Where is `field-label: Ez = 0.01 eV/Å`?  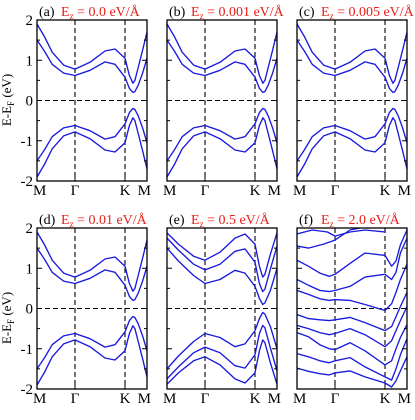
field-label: Ez = 0.01 eV/Å is located at coordinates (104, 220).